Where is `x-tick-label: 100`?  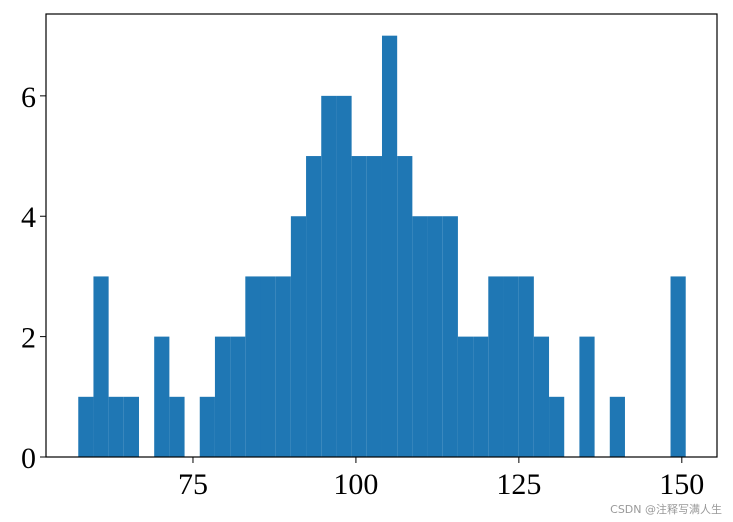 x-tick-label: 100 is located at coordinates (355, 484).